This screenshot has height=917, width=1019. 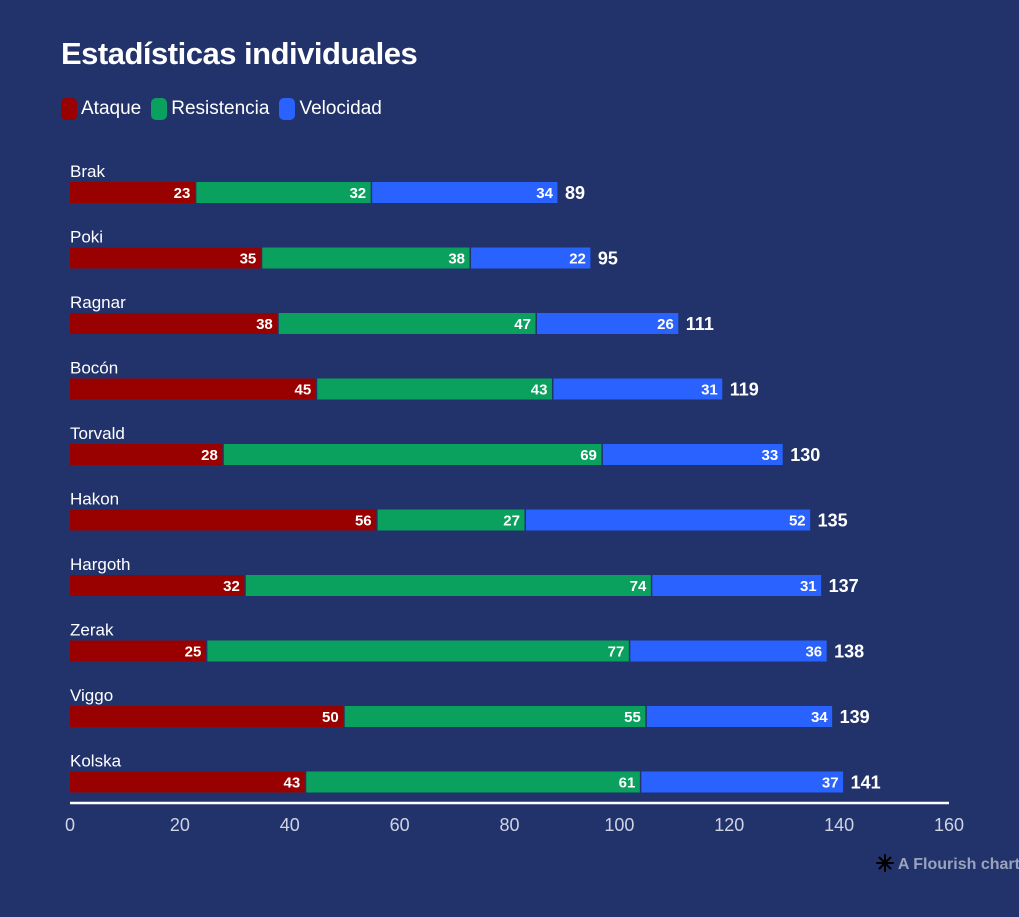 What do you see at coordinates (509, 825) in the screenshot?
I see `x-tick-label-80: 80` at bounding box center [509, 825].